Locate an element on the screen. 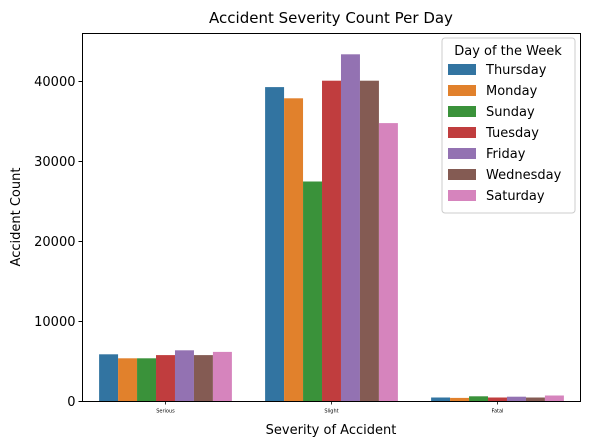  chart-title: Accident Severity Count Per Day is located at coordinates (331, 18).